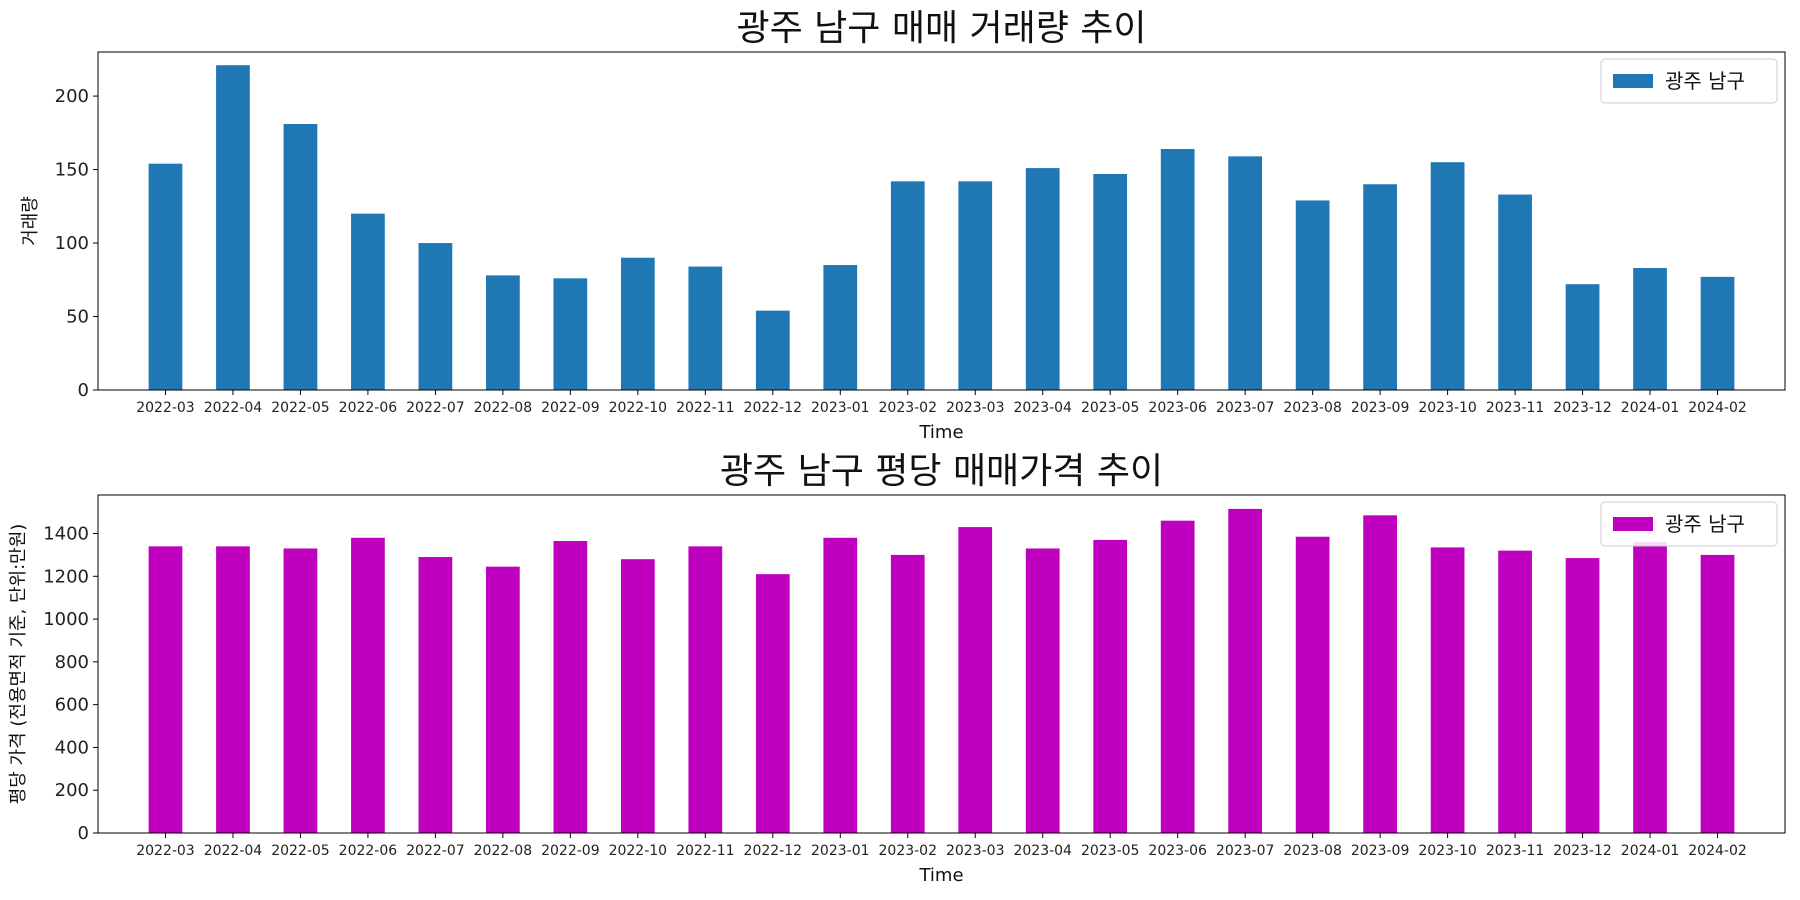 The width and height of the screenshot is (1800, 900). I want to click on y-axis-title: 평당 가격 (전용면적 기준, 단위:만원), so click(18, 664).